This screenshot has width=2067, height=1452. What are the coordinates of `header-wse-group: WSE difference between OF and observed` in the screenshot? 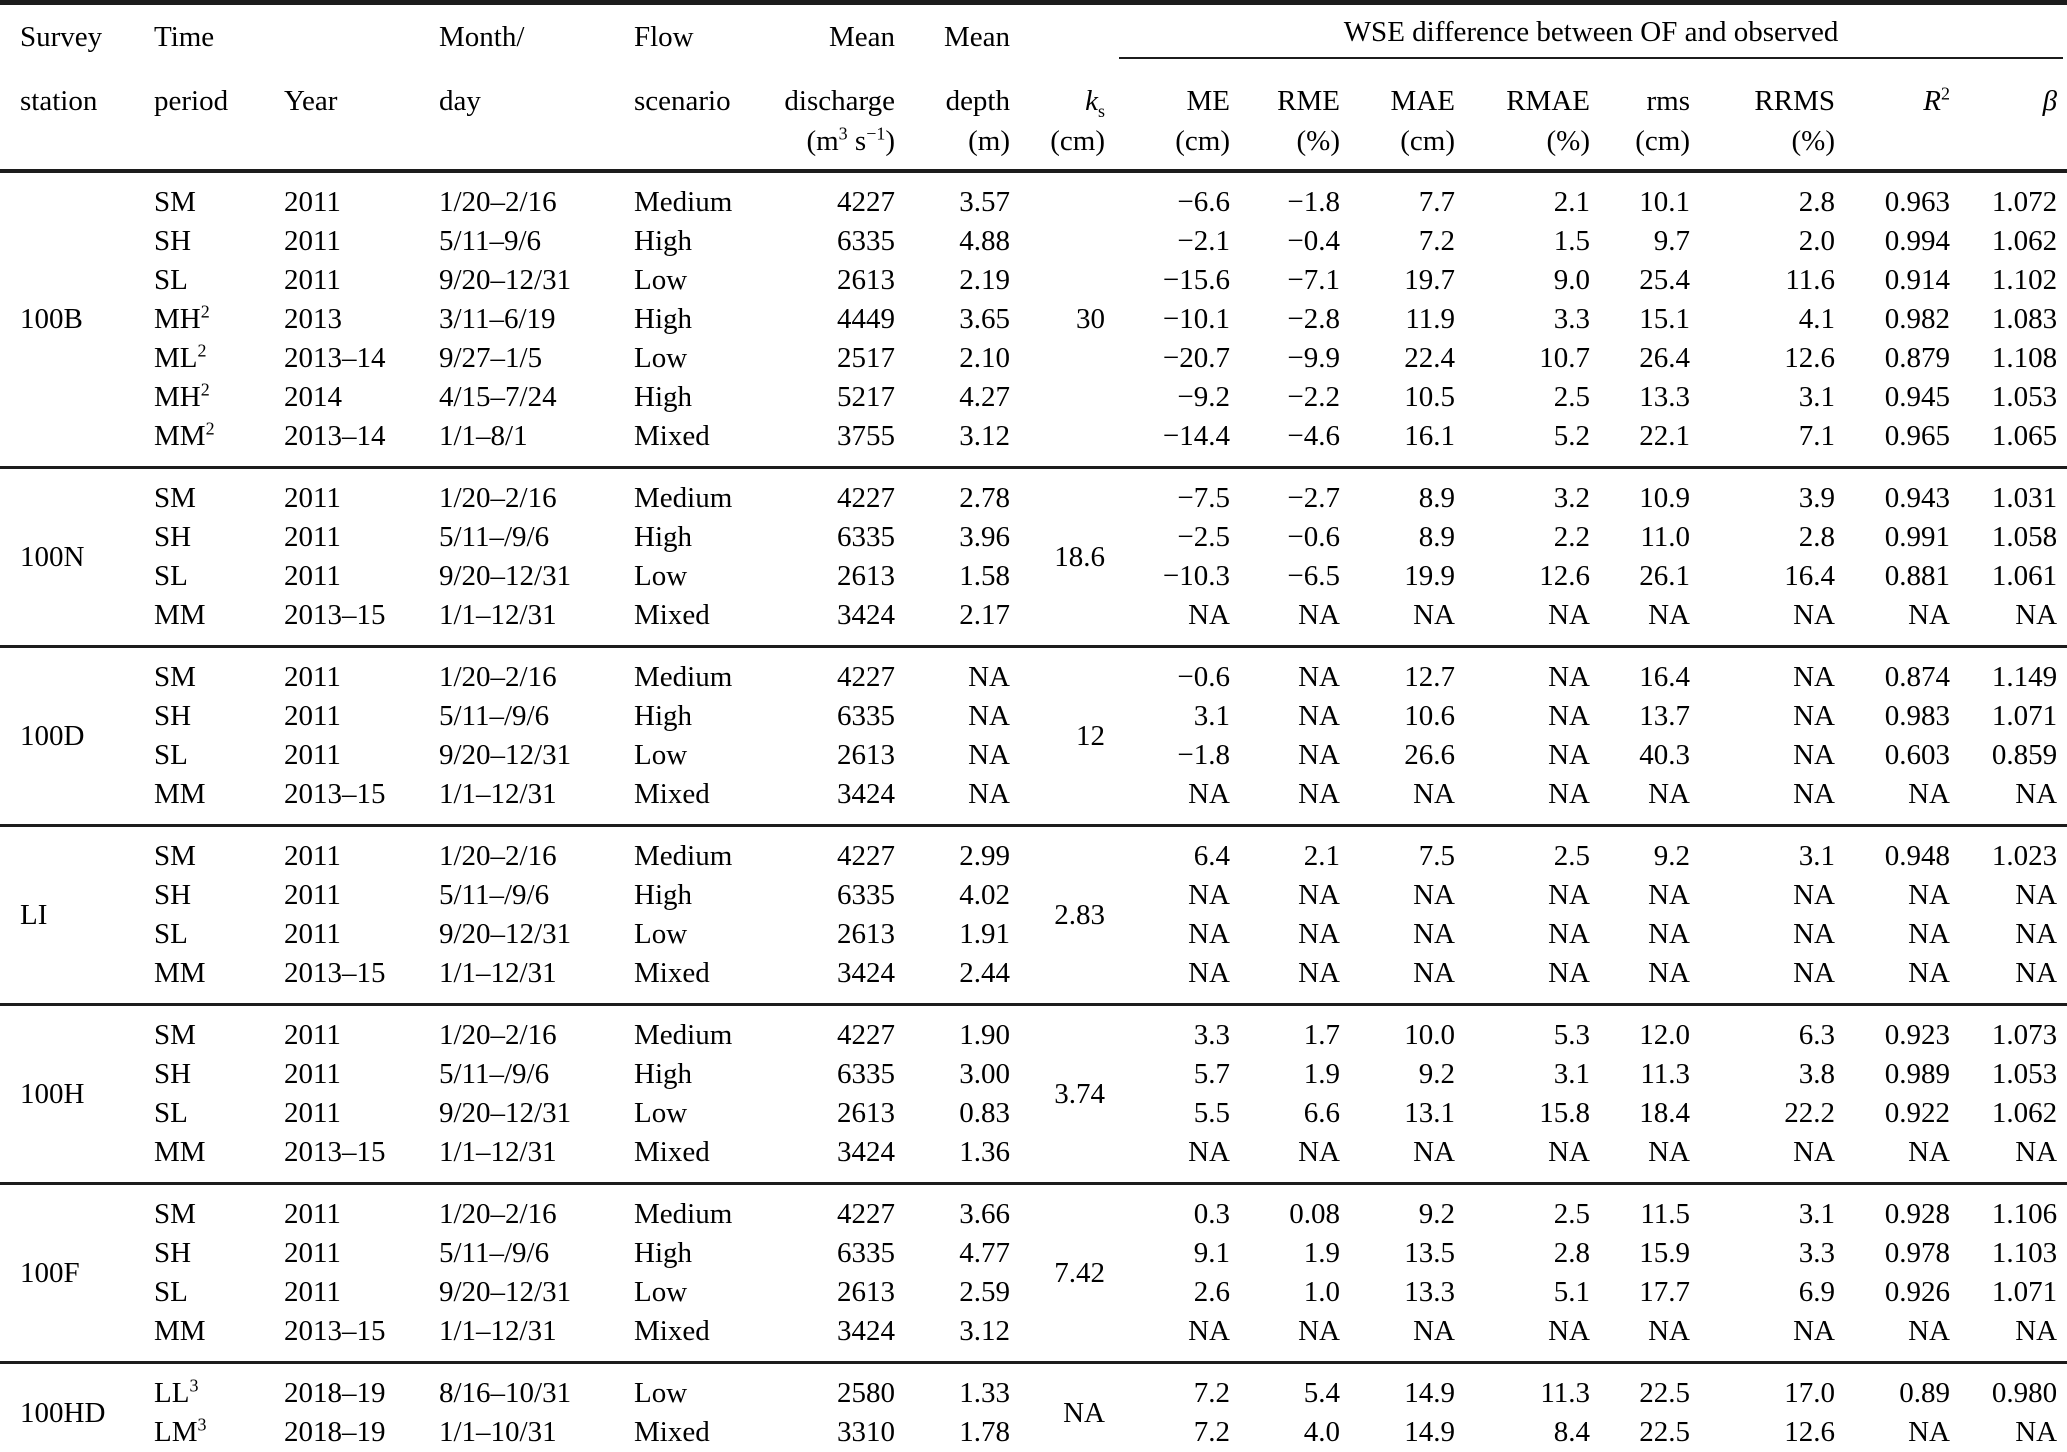 It's located at (1591, 37).